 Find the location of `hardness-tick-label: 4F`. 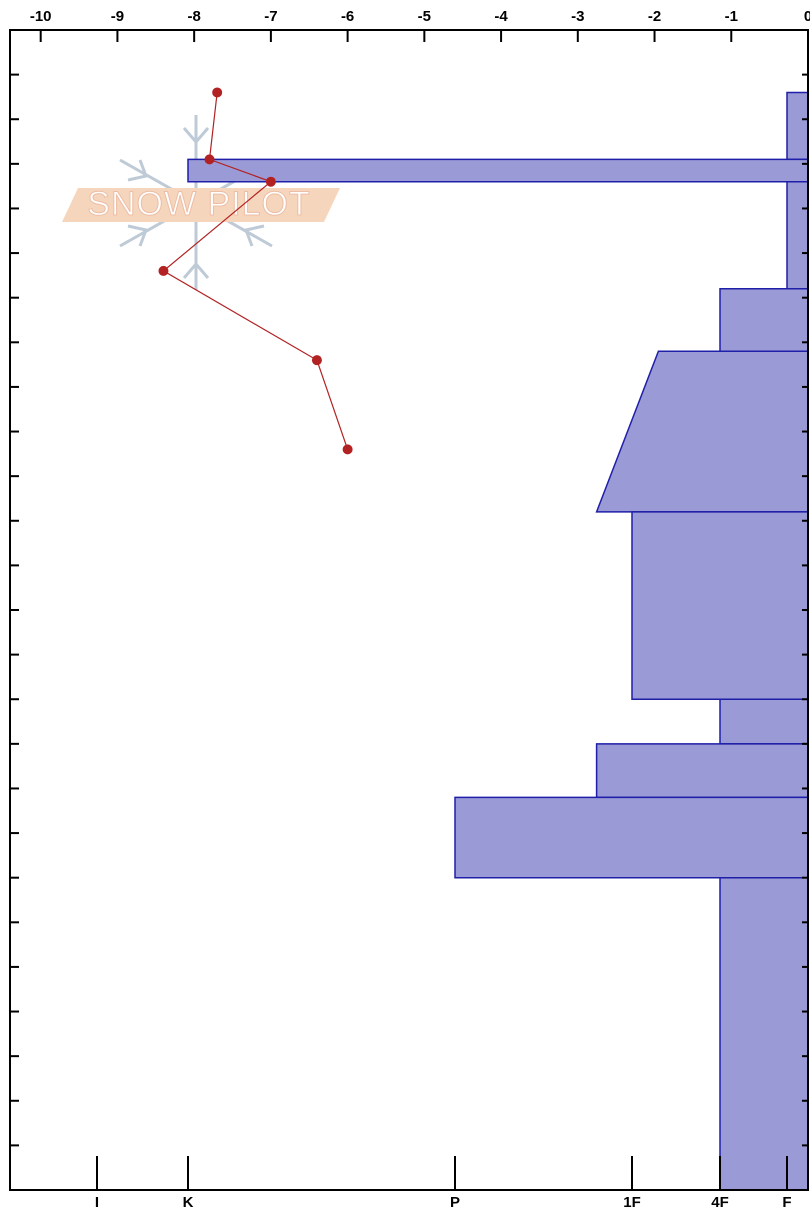

hardness-tick-label: 4F is located at coordinates (720, 1202).